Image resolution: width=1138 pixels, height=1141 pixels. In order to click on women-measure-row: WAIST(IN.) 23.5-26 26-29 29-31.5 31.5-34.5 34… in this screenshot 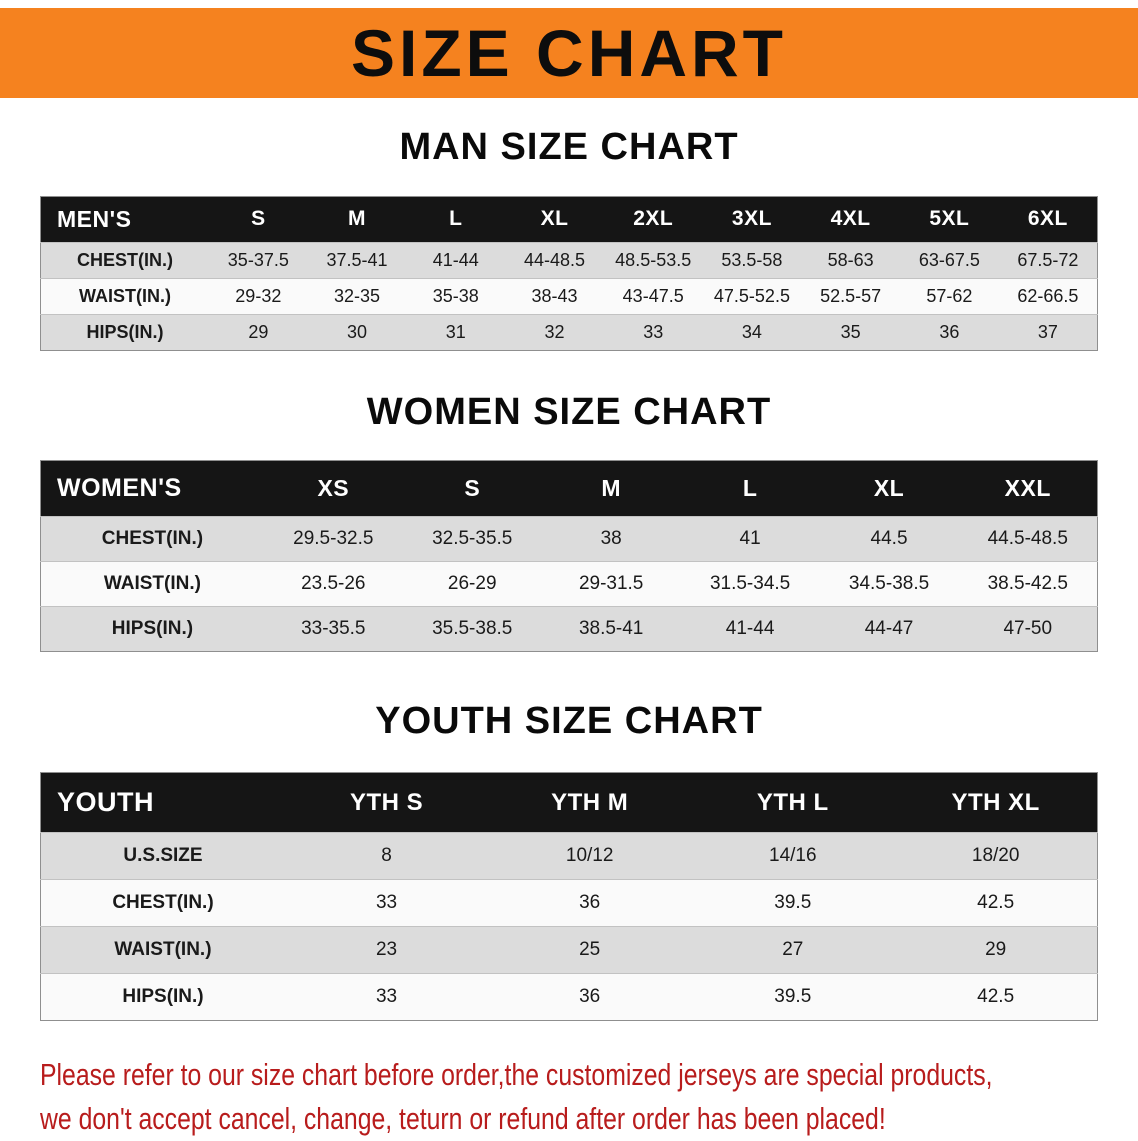, I will do `click(569, 584)`.